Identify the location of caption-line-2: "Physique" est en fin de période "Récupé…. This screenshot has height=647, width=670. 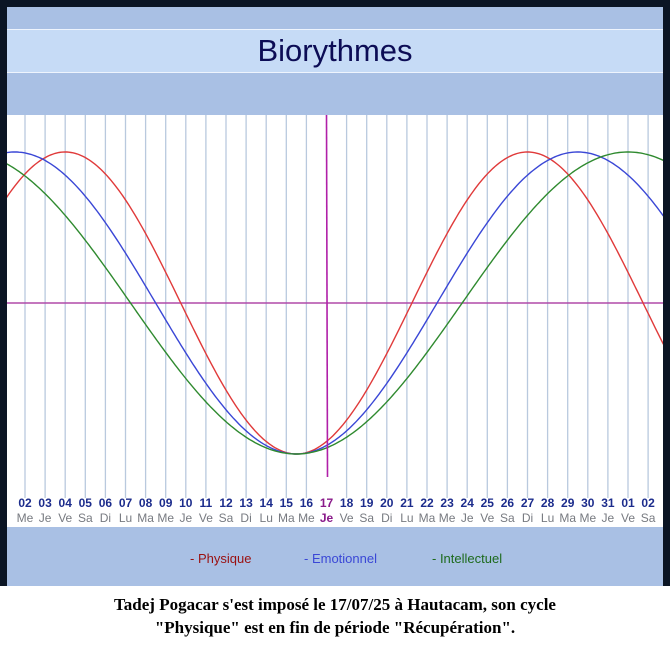
(335, 627).